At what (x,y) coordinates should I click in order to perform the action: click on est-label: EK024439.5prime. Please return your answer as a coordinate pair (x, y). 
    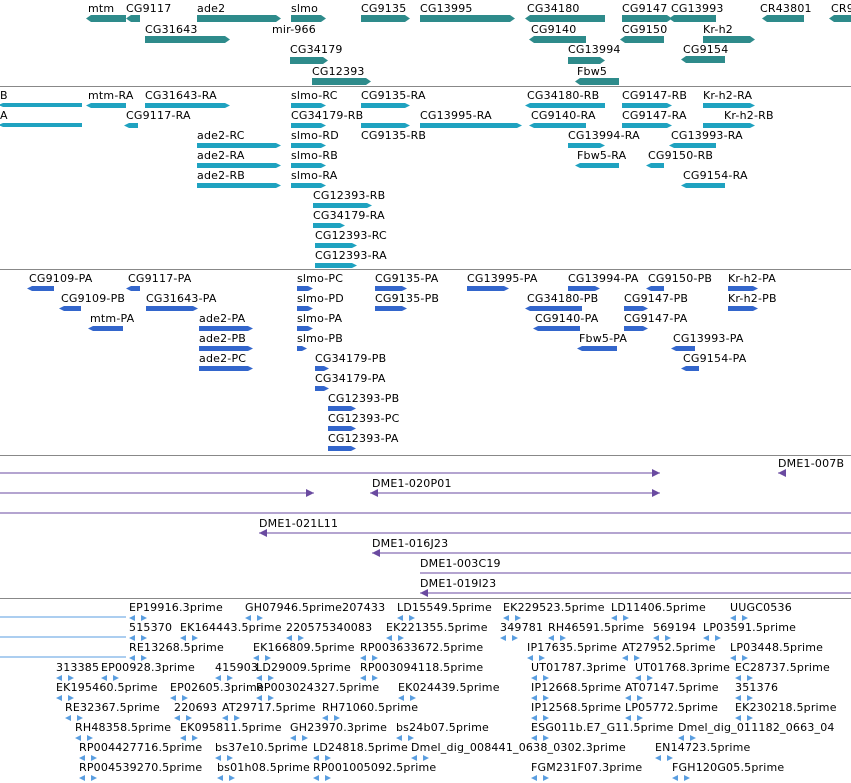
    Looking at the image, I should click on (449, 687).